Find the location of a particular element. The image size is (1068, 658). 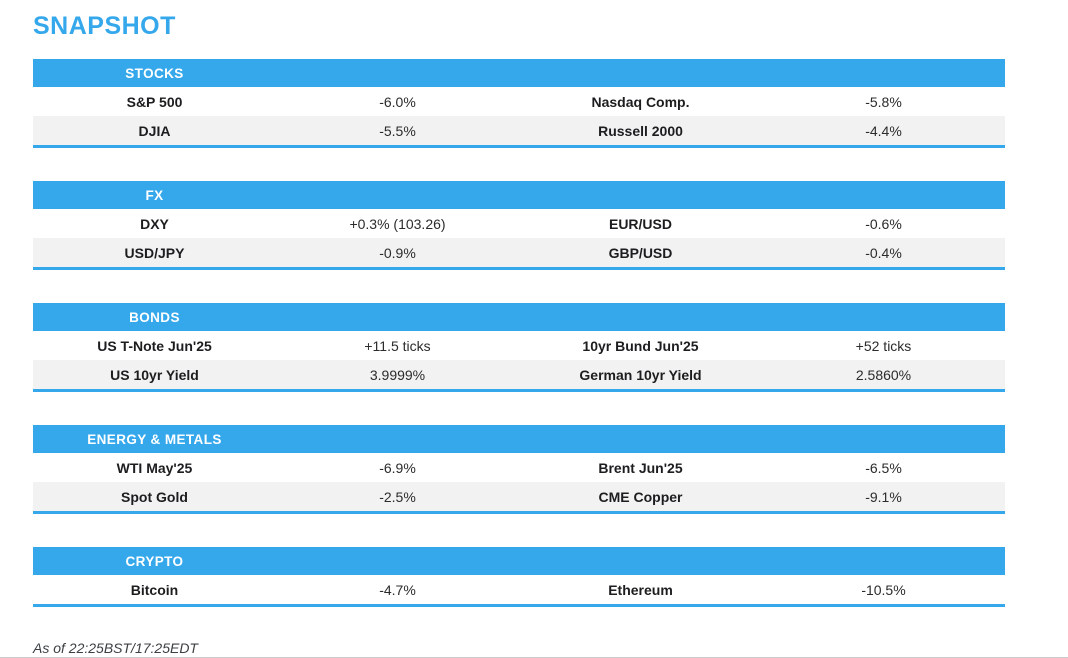

instrument-label: US T-Note Jun'25 is located at coordinates (154, 345).